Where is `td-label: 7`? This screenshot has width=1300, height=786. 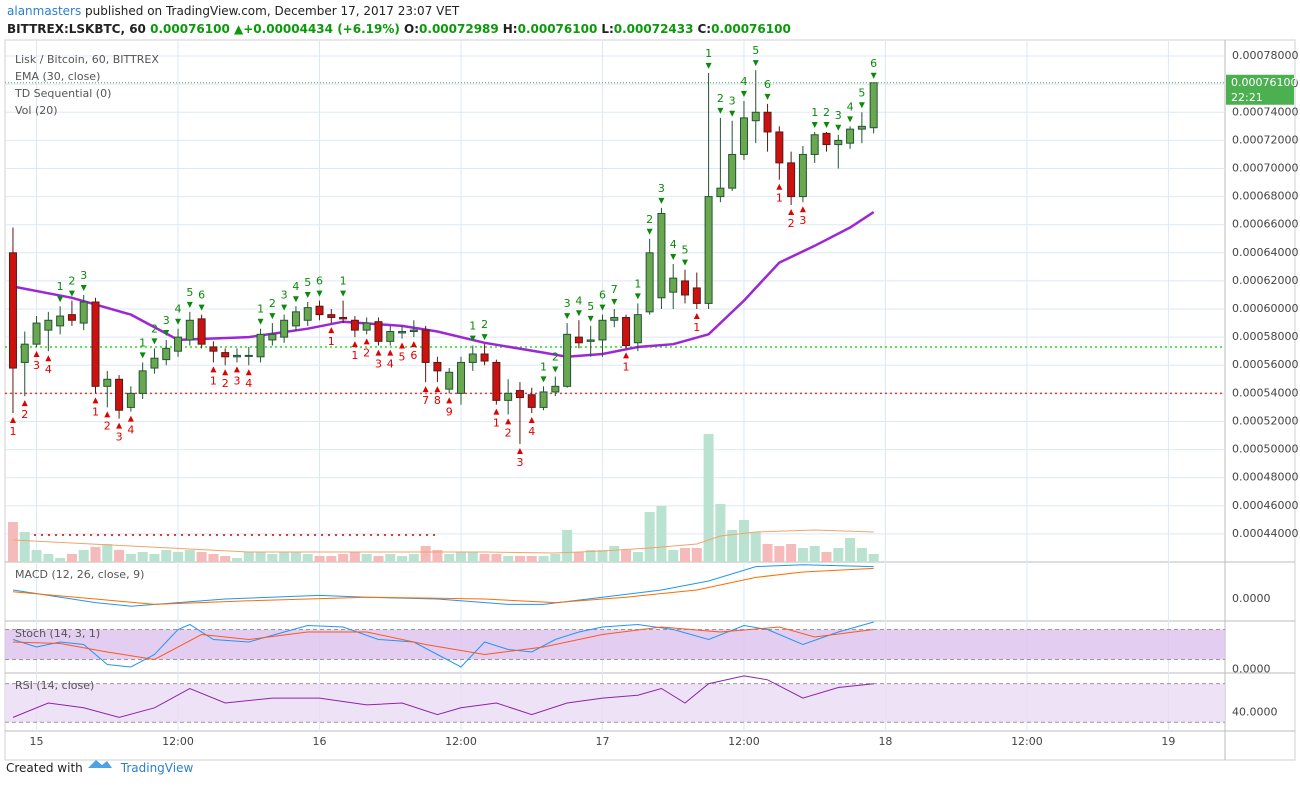 td-label: 7 is located at coordinates (425, 400).